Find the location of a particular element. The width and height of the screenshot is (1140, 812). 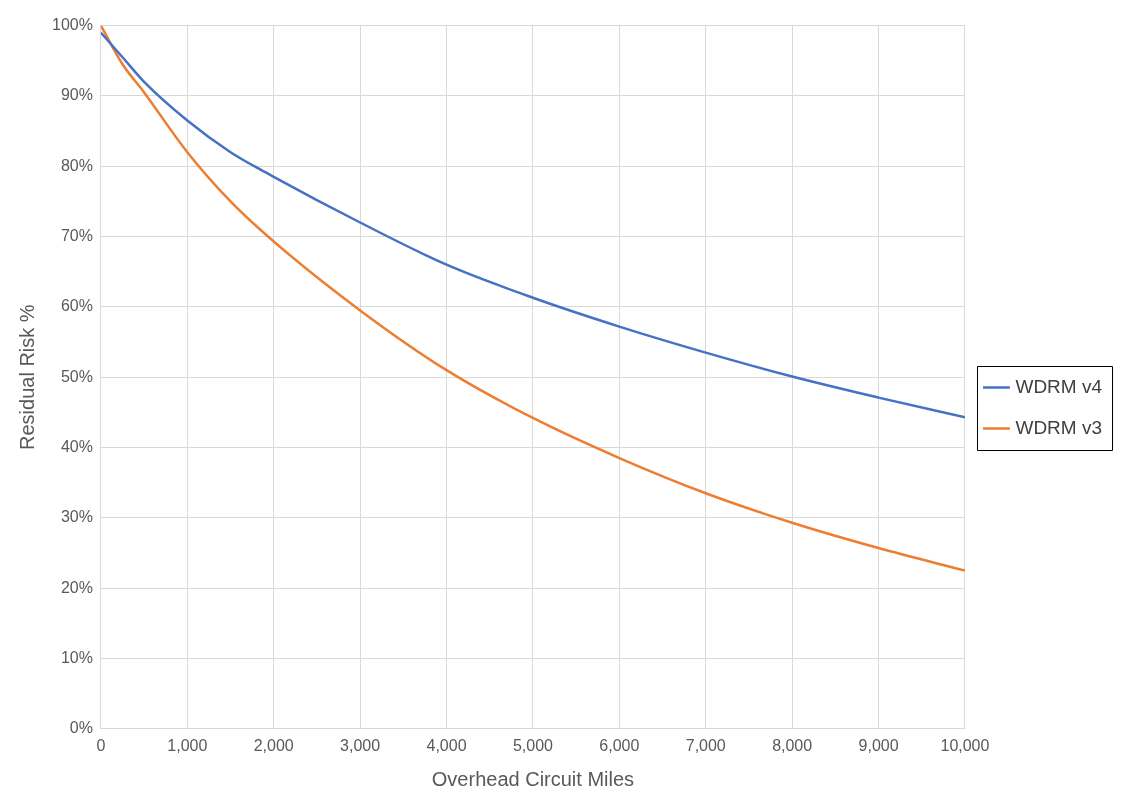

y-axis-title: Residual Risk % is located at coordinates (26, 377).